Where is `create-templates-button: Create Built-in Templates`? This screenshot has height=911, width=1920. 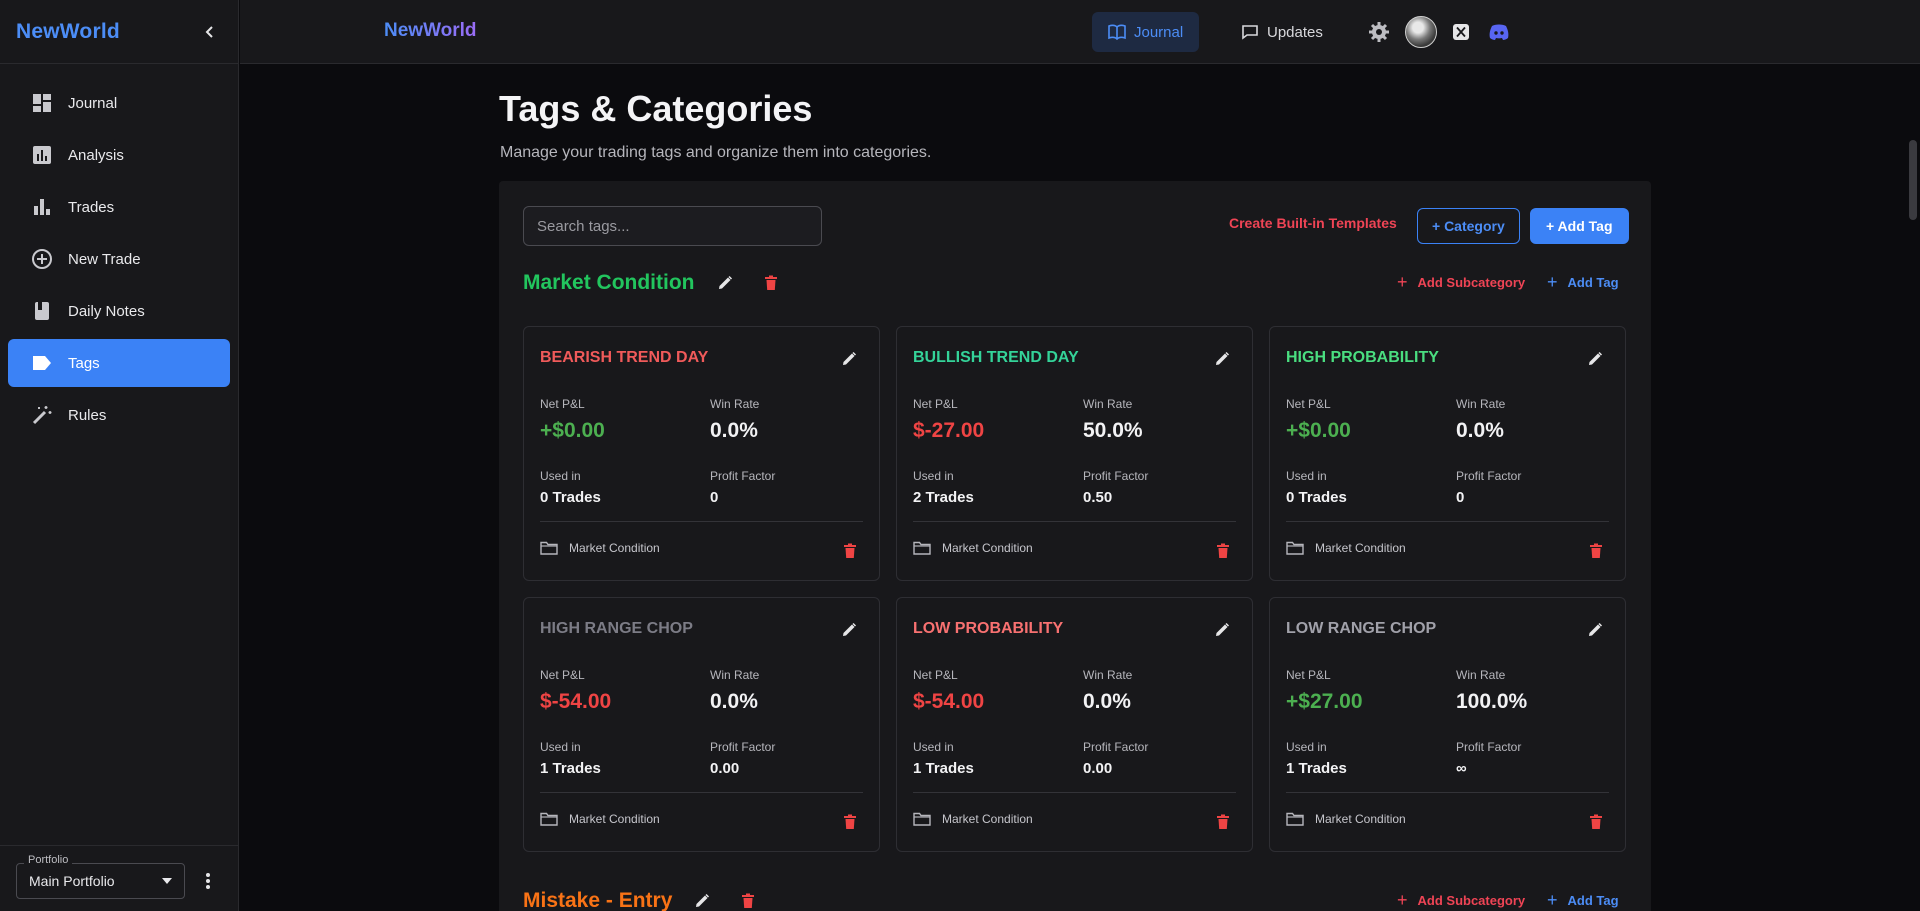
create-templates-button: Create Built-in Templates is located at coordinates (1313, 223).